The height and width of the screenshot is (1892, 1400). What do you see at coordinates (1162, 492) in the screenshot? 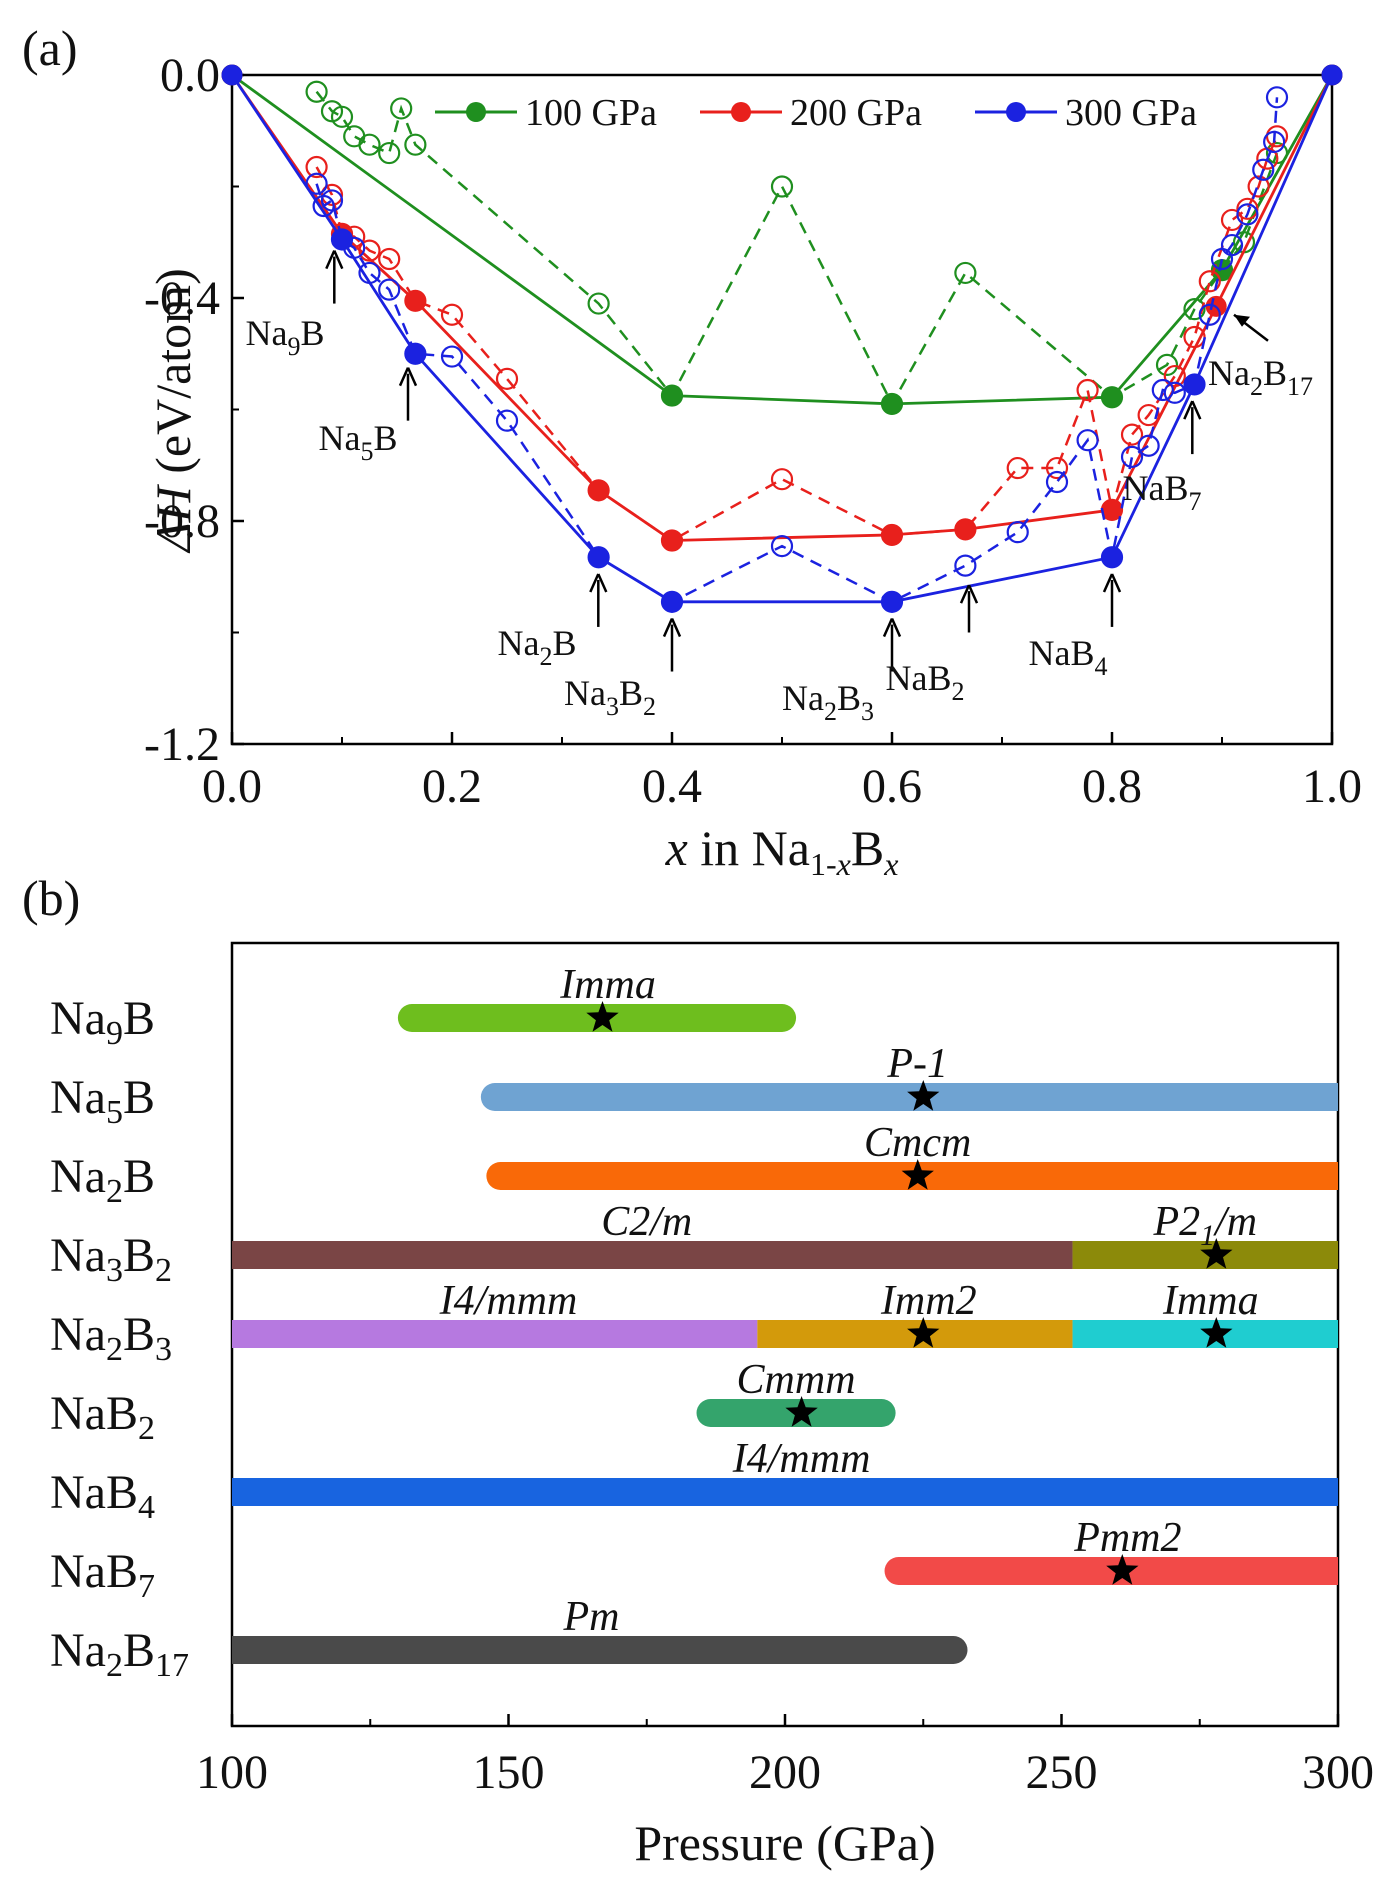
I see `annotation-label: NaB7` at bounding box center [1162, 492].